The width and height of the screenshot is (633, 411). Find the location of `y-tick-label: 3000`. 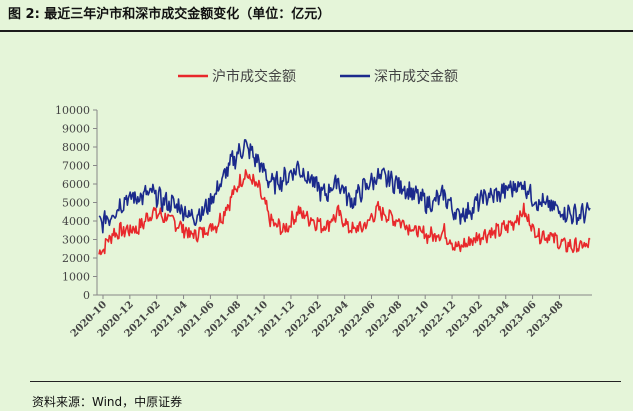

y-tick-label: 3000 is located at coordinates (76, 240).